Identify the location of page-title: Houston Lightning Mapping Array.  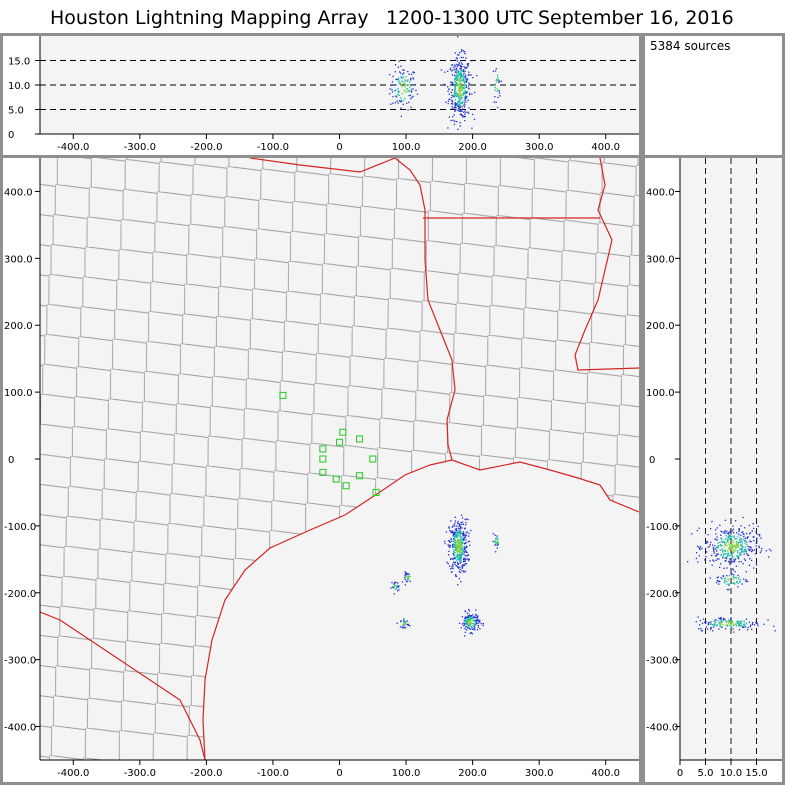
(209, 18).